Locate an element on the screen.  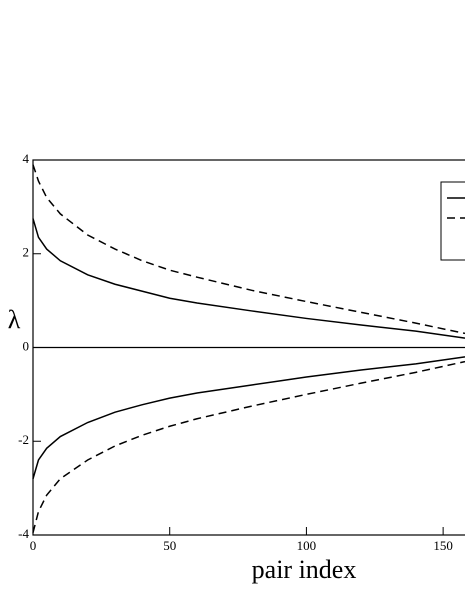
x-tick-label: 0 is located at coordinates (33, 545).